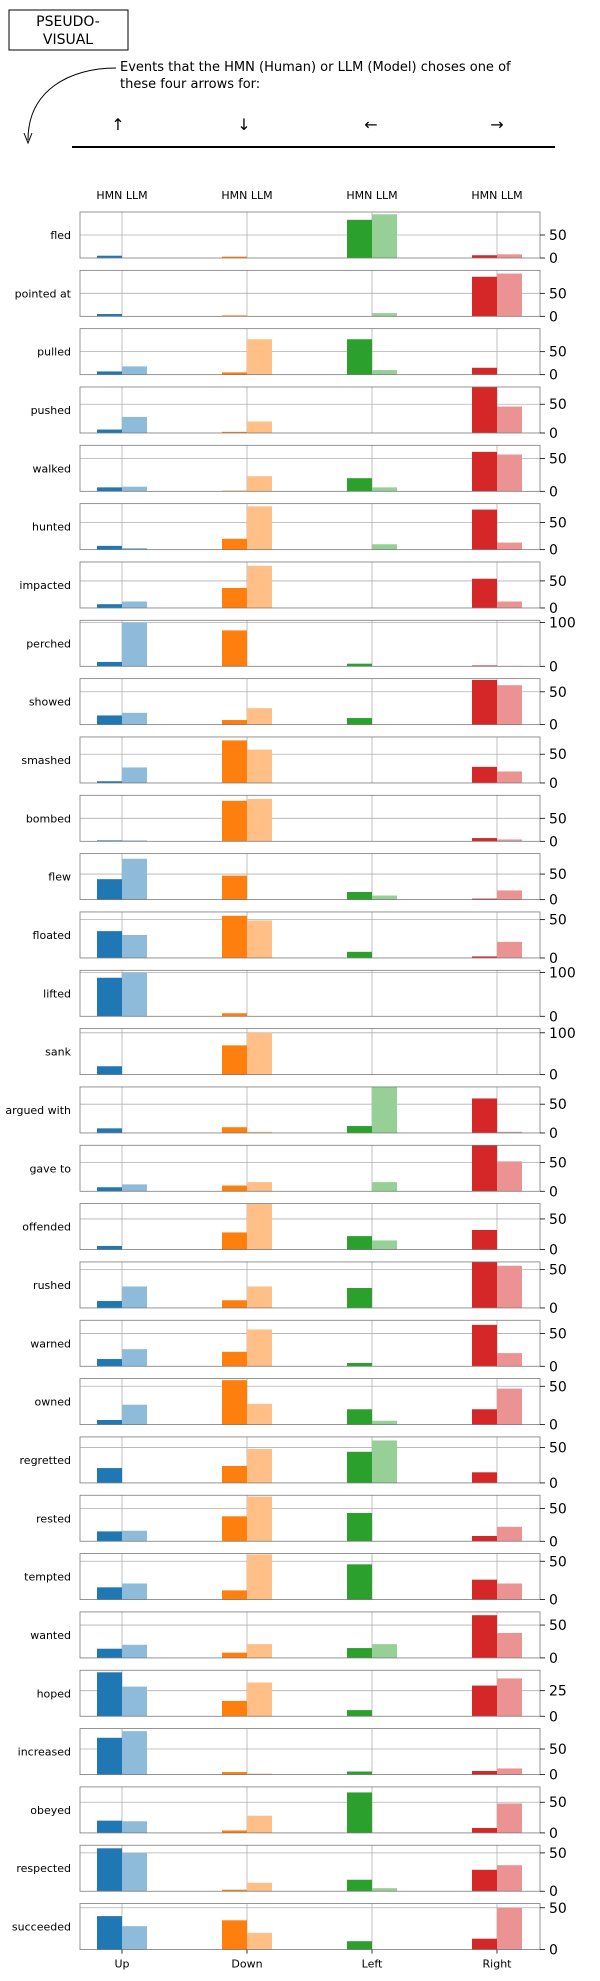  What do you see at coordinates (484, 1239) in the screenshot?
I see `bar-offended-right-hmn` at bounding box center [484, 1239].